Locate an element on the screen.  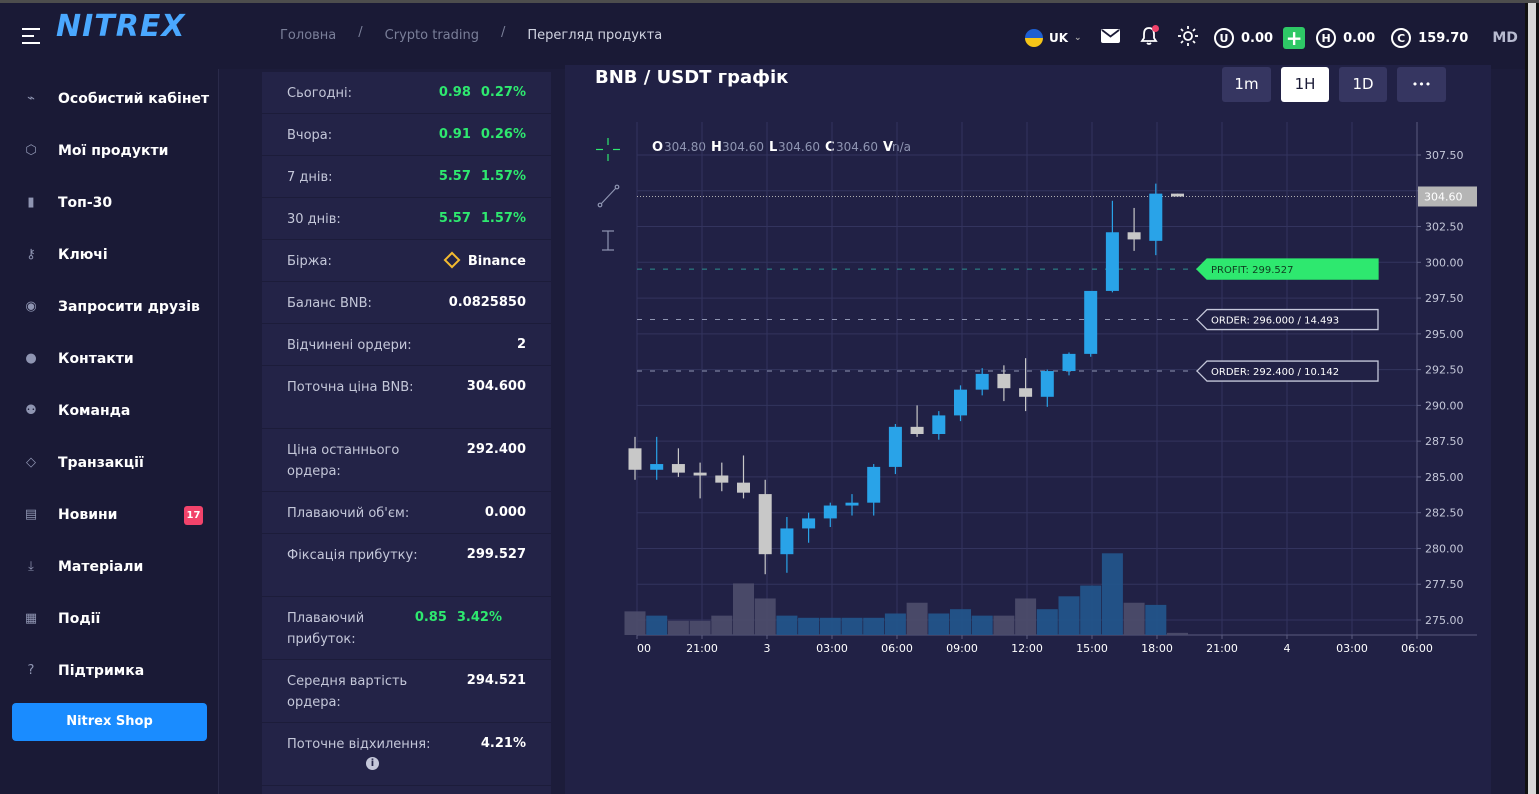
invite-icon: ◉ is located at coordinates (31, 306).